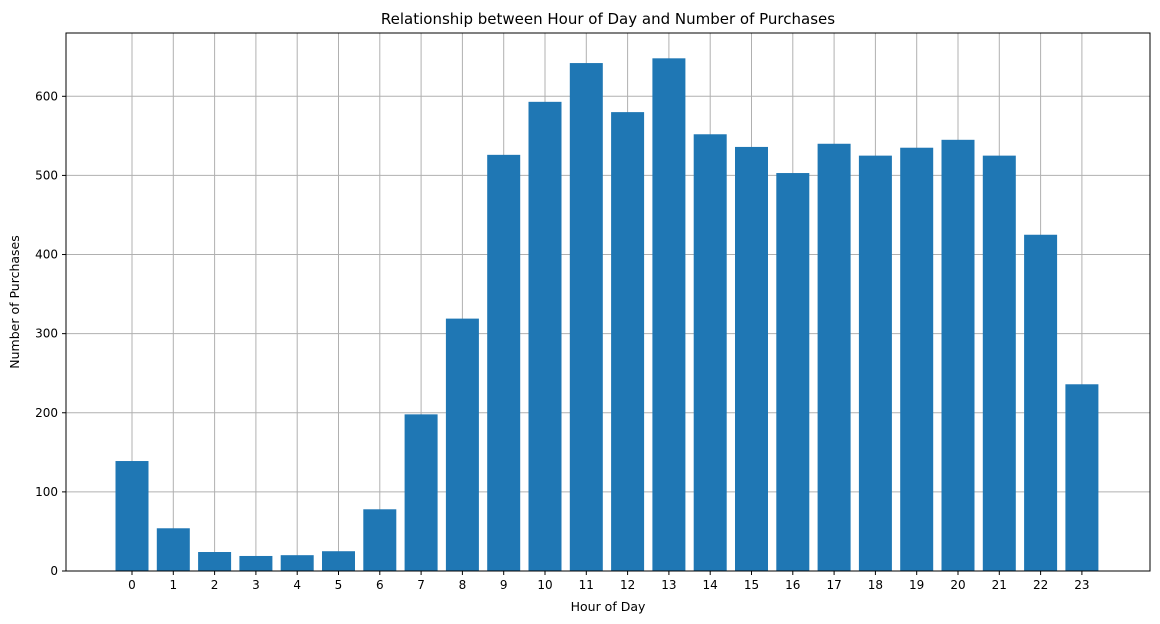 This screenshot has height=624, width=1160. I want to click on x-tick-label: 21, so click(999, 585).